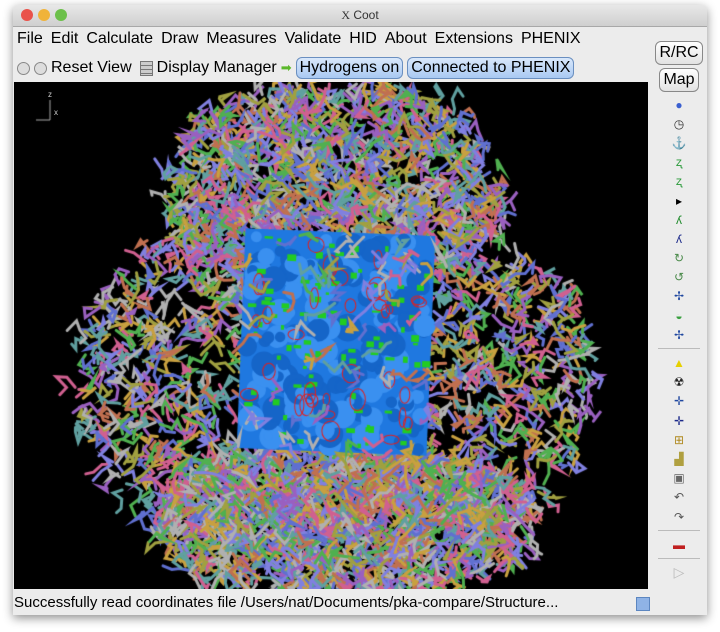  What do you see at coordinates (679, 478) in the screenshot?
I see `delete-icon: ▣` at bounding box center [679, 478].